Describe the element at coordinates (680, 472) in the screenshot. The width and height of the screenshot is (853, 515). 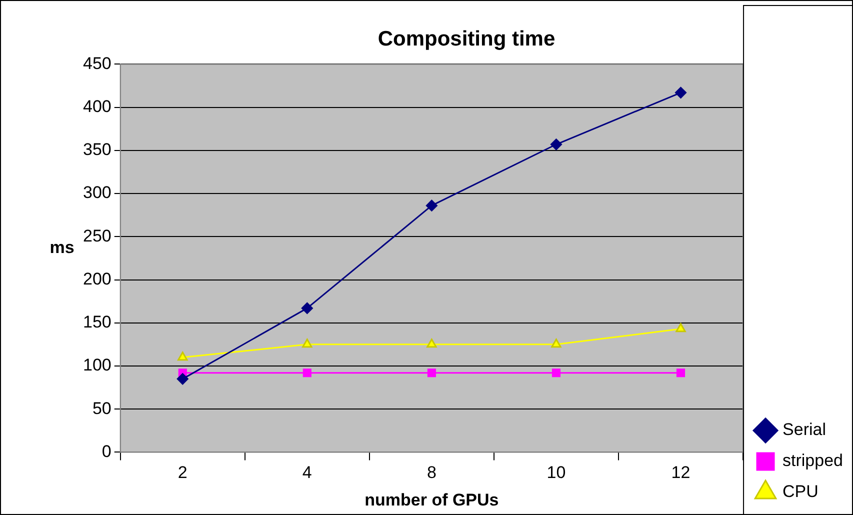
I see `x-tick-label: 12` at that location.